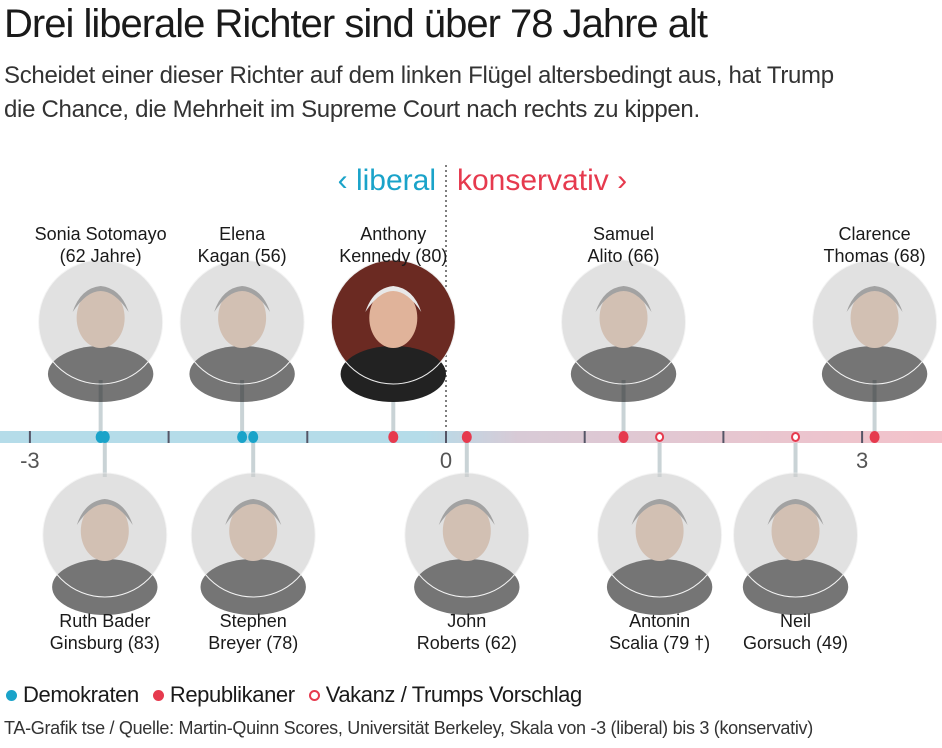  Describe the element at coordinates (101, 234) in the screenshot. I see `justice-name-label: Sonia Sotomayo` at that location.